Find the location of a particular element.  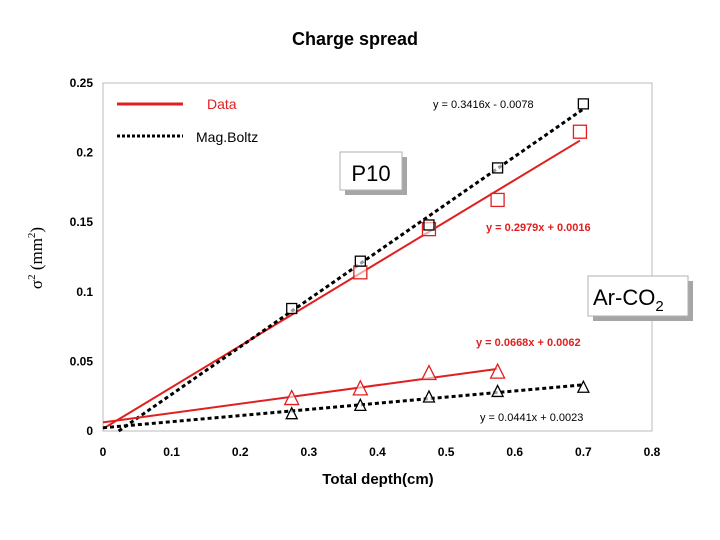

legend-data-label: Data is located at coordinates (222, 104).